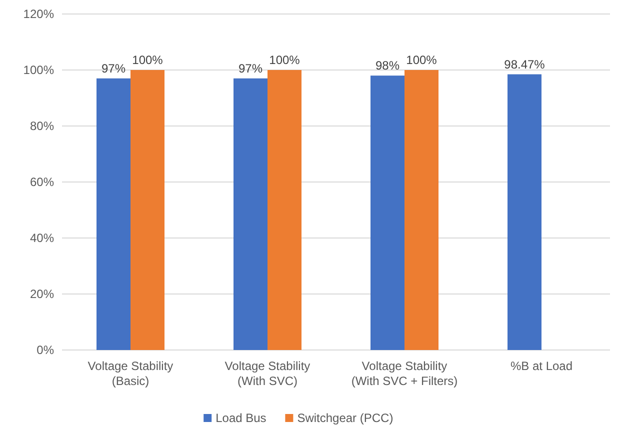  I want to click on y-tick-label: 40%, so click(42, 238).